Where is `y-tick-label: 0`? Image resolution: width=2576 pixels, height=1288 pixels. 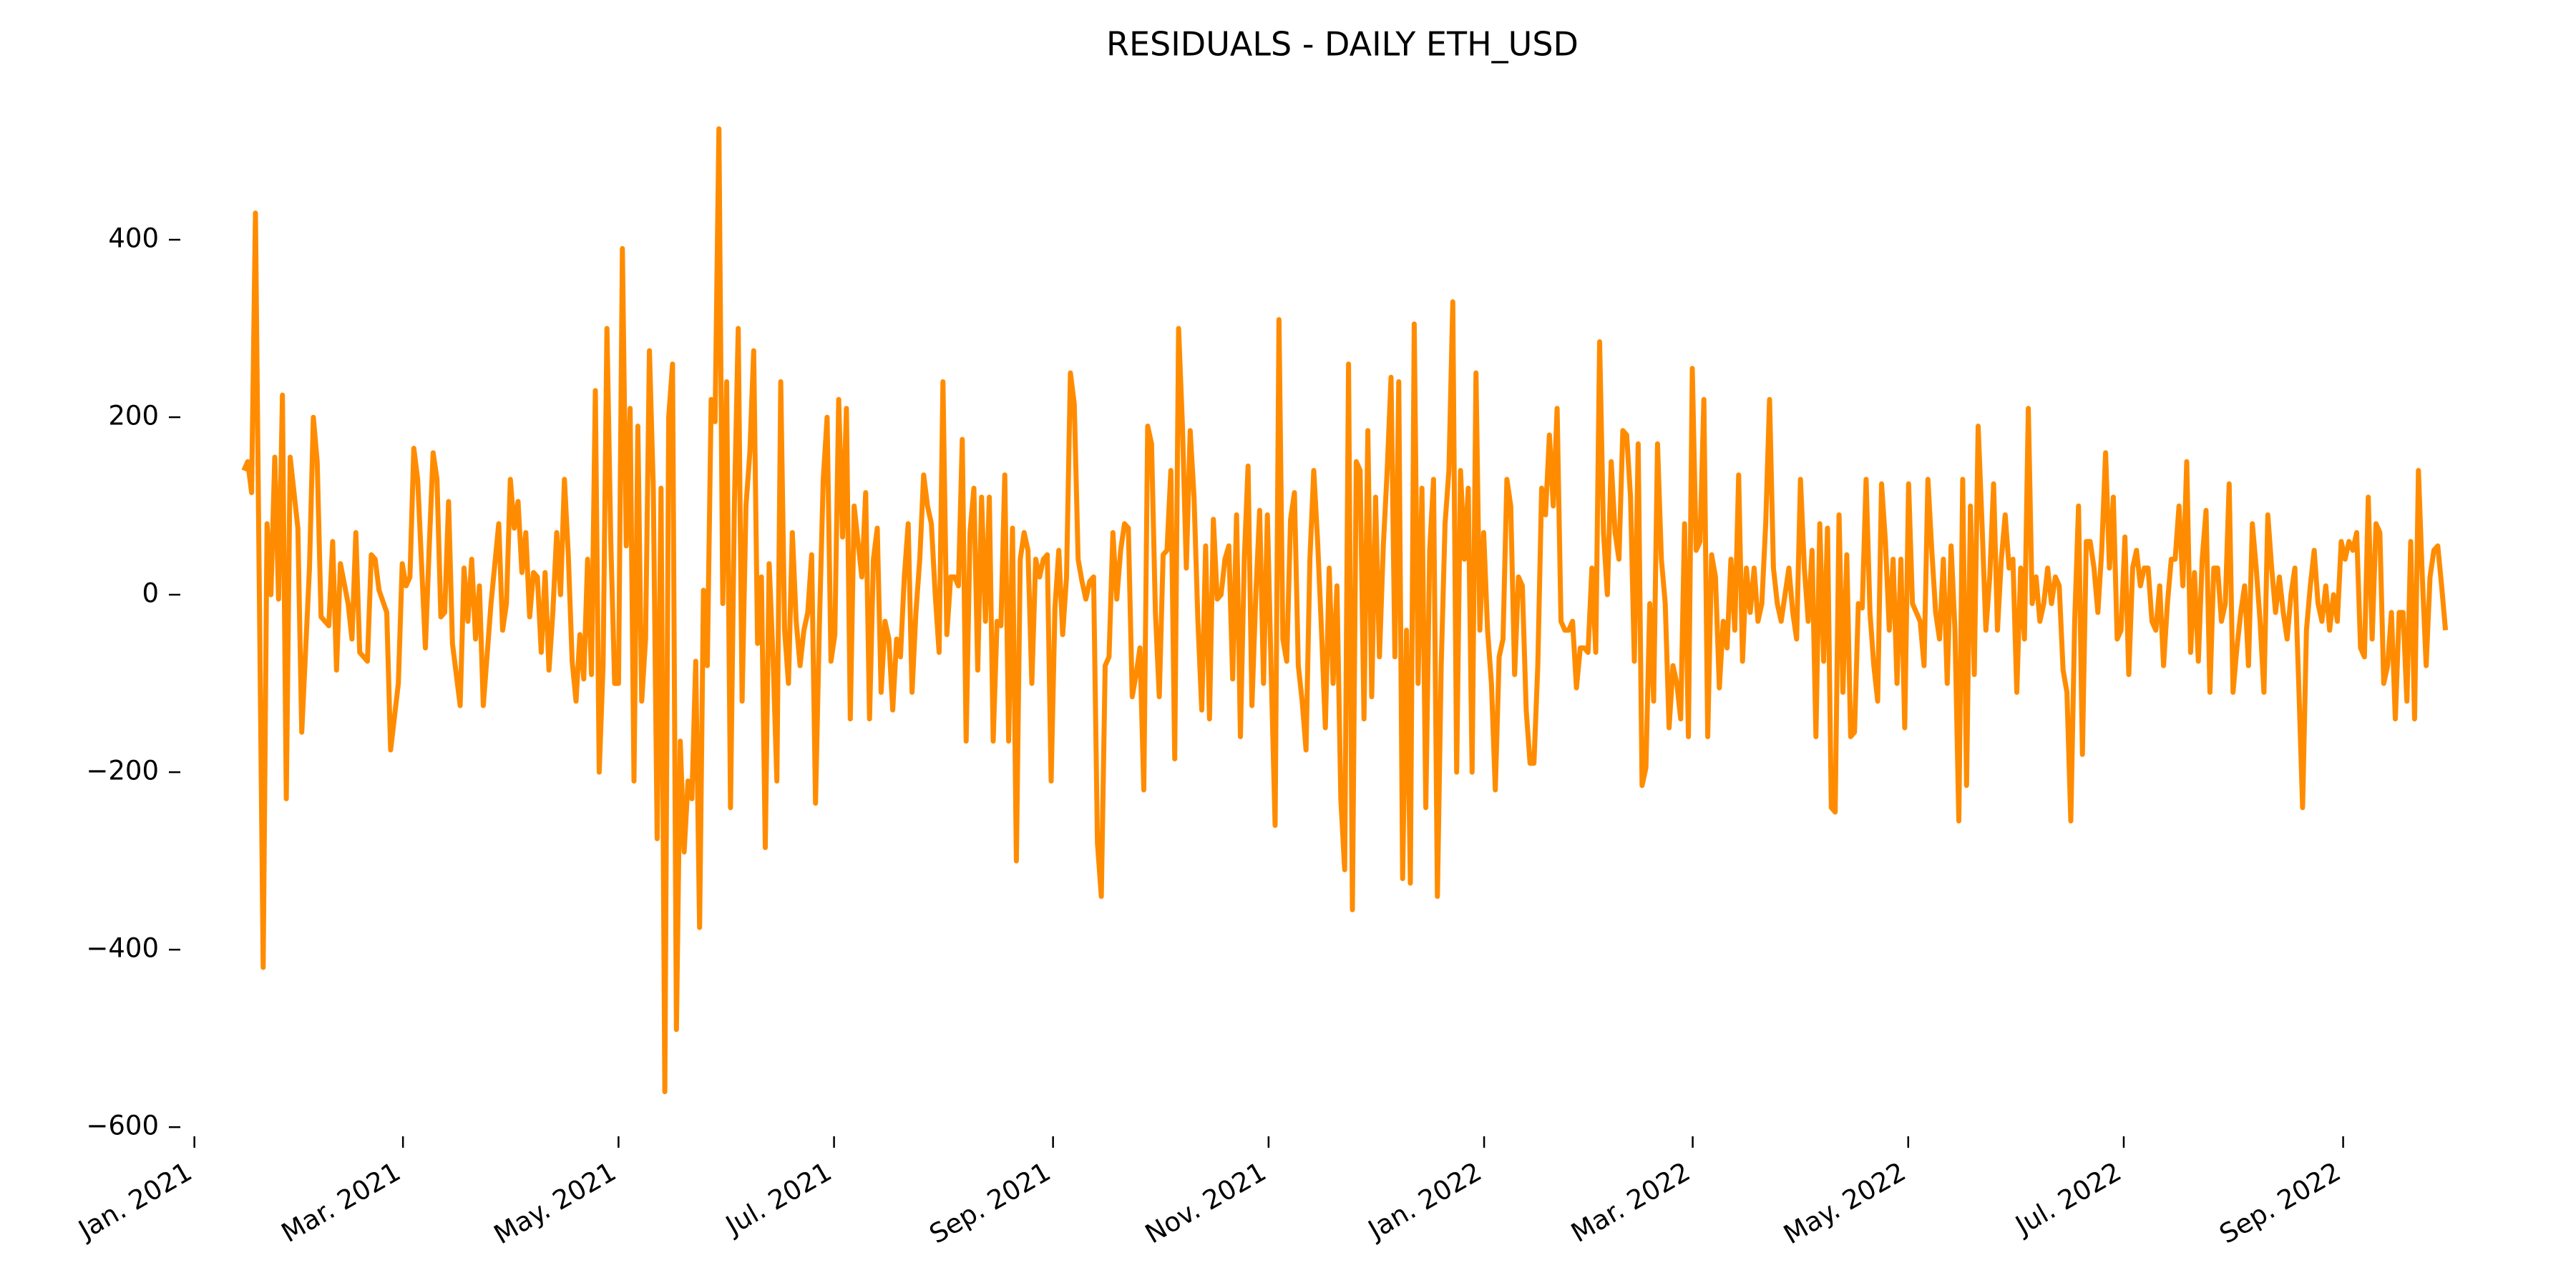 y-tick-label: 0 is located at coordinates (150, 593).